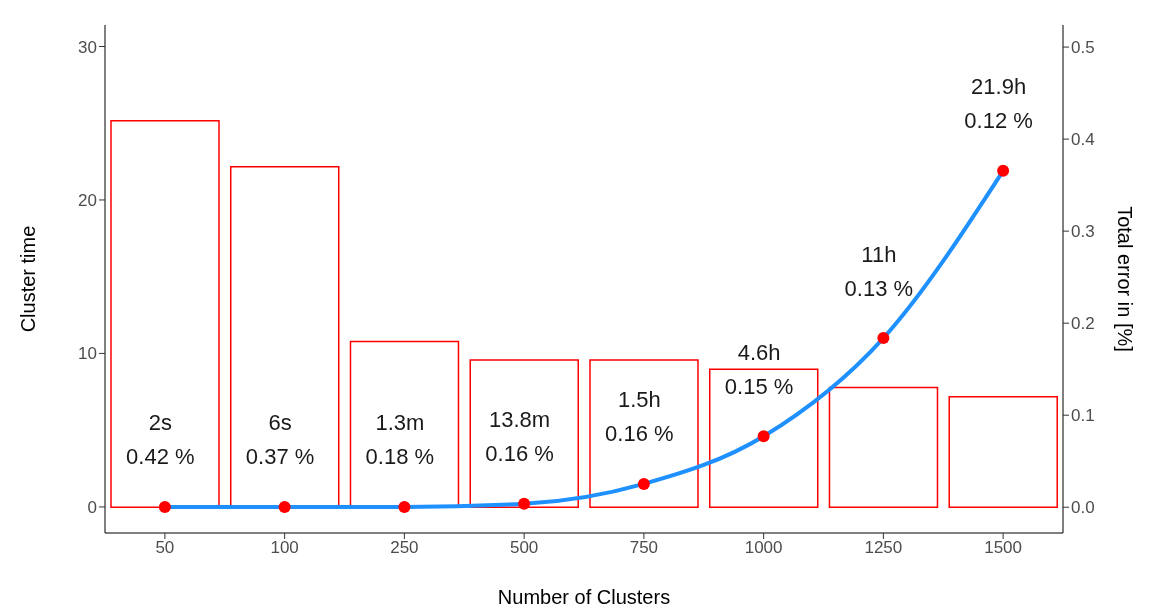  I want to click on y-axis-title: Cluster time, so click(28, 279).